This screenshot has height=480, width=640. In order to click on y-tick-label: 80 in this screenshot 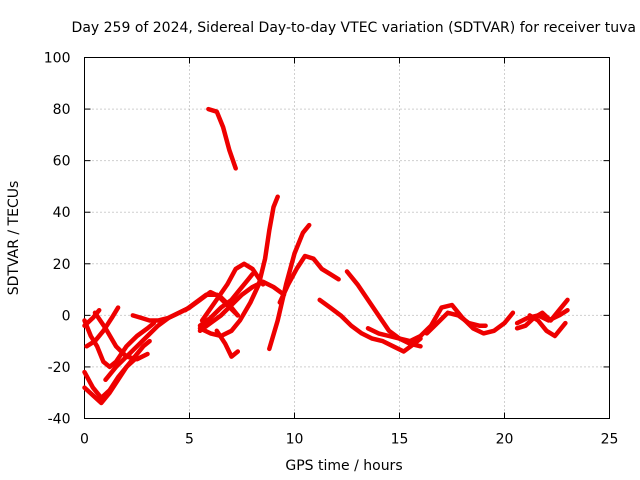, I will do `click(62, 110)`.